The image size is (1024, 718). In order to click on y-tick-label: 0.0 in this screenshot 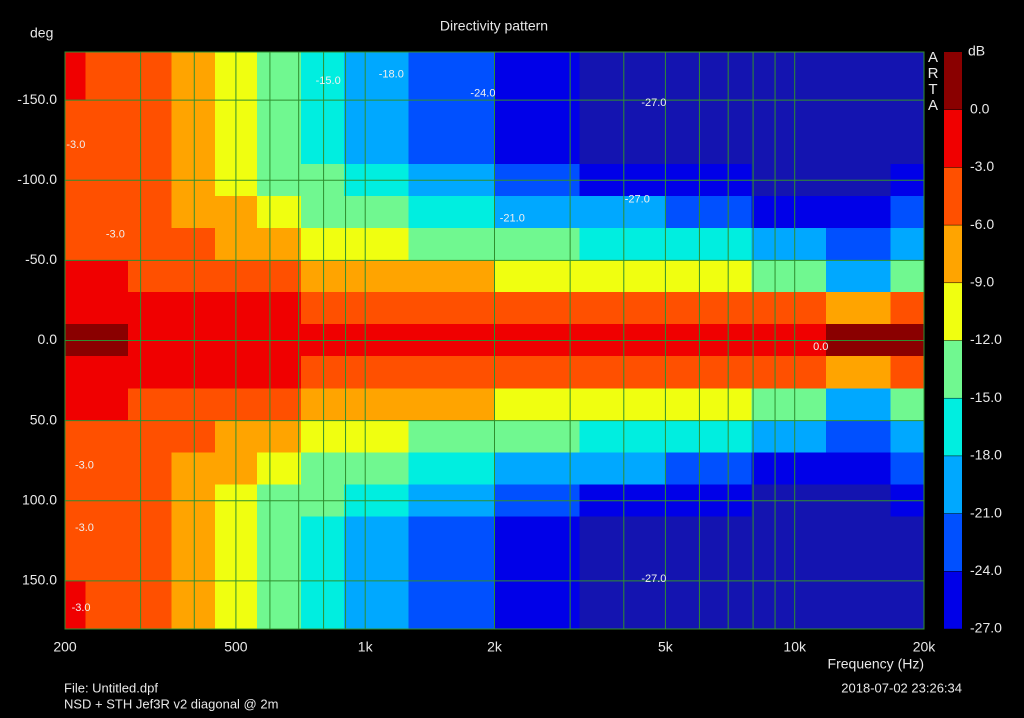, I will do `click(48, 339)`.